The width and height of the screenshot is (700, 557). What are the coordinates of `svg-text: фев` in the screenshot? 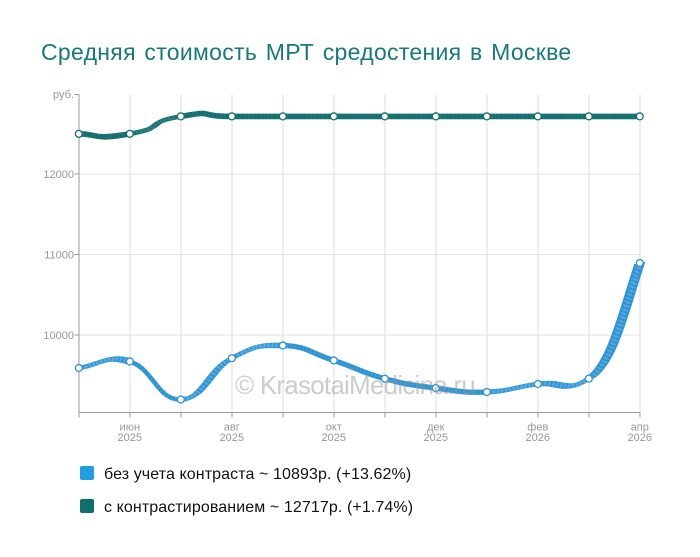 It's located at (537, 428).